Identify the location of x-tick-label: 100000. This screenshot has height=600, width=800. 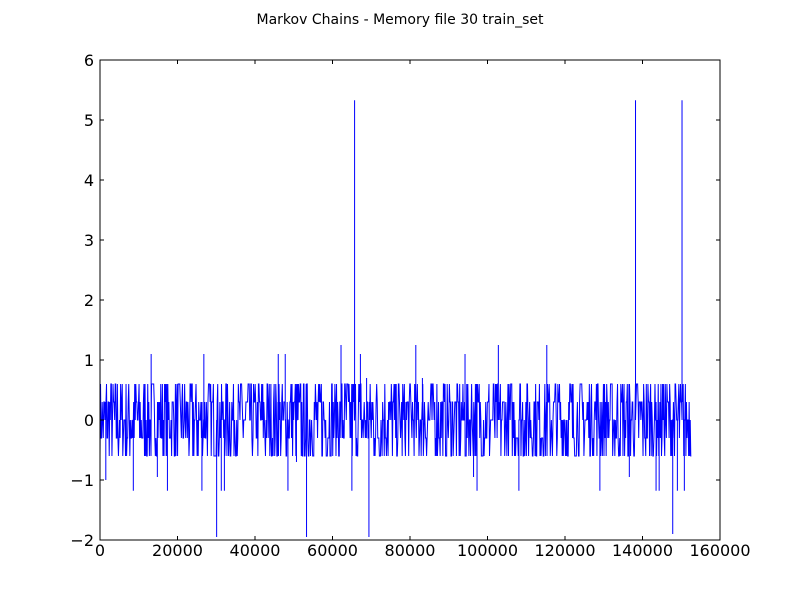
(487, 550).